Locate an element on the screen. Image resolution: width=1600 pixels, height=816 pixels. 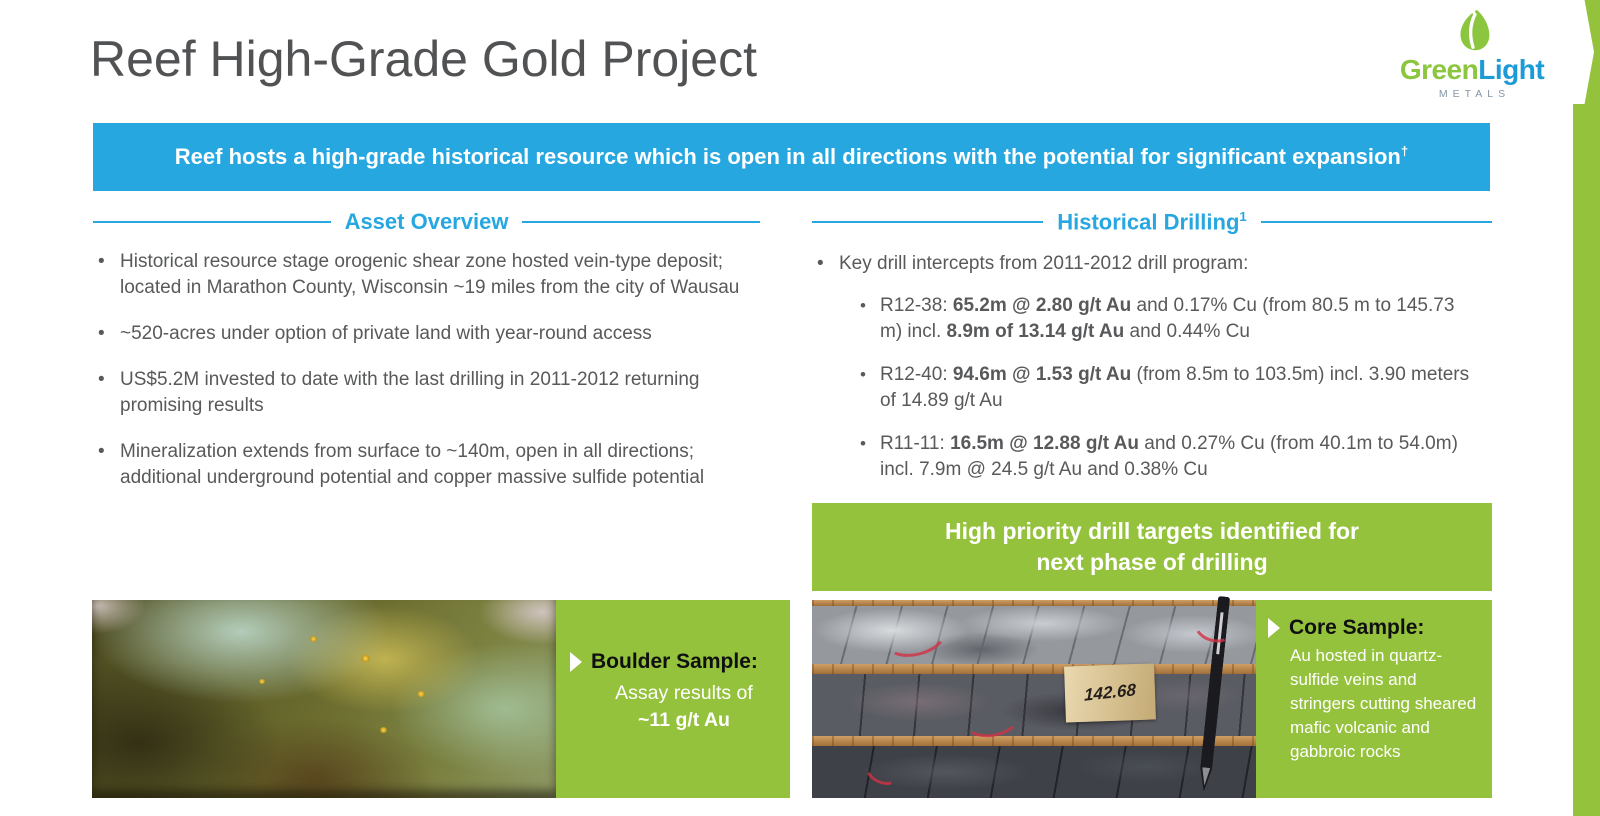
depth-marker-block: 142.68 is located at coordinates (1110, 693).